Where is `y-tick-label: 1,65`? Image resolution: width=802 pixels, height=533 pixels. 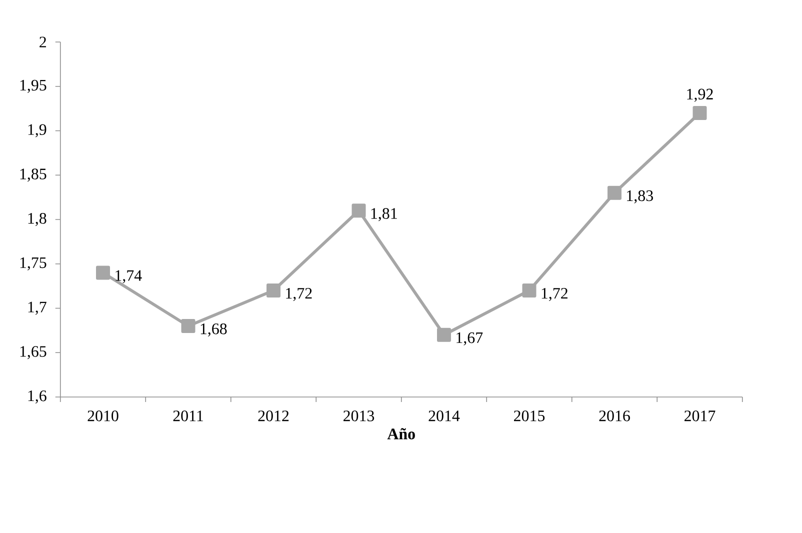
y-tick-label: 1,65 is located at coordinates (33, 353).